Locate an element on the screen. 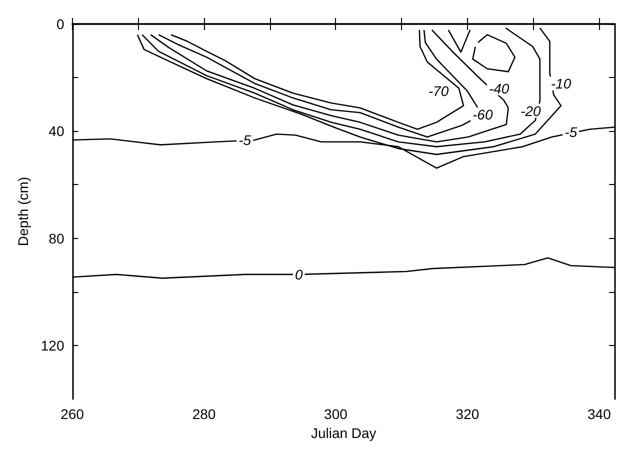 Image resolution: width=635 pixels, height=459 pixels. y-tick-label: 80 is located at coordinates (56, 238).